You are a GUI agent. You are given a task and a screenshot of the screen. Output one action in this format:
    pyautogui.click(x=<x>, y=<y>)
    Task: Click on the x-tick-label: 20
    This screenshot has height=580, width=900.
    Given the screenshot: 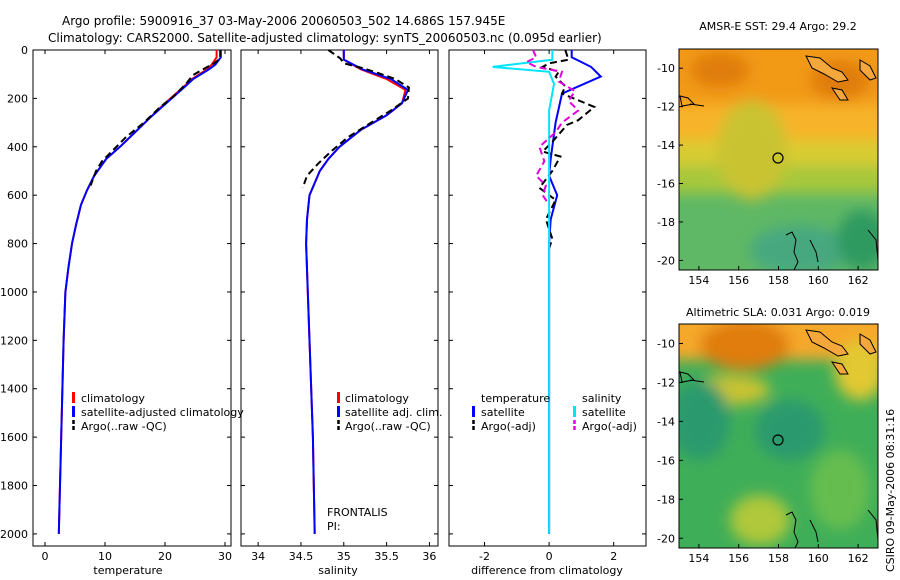 What is the action you would take?
    pyautogui.click(x=165, y=556)
    